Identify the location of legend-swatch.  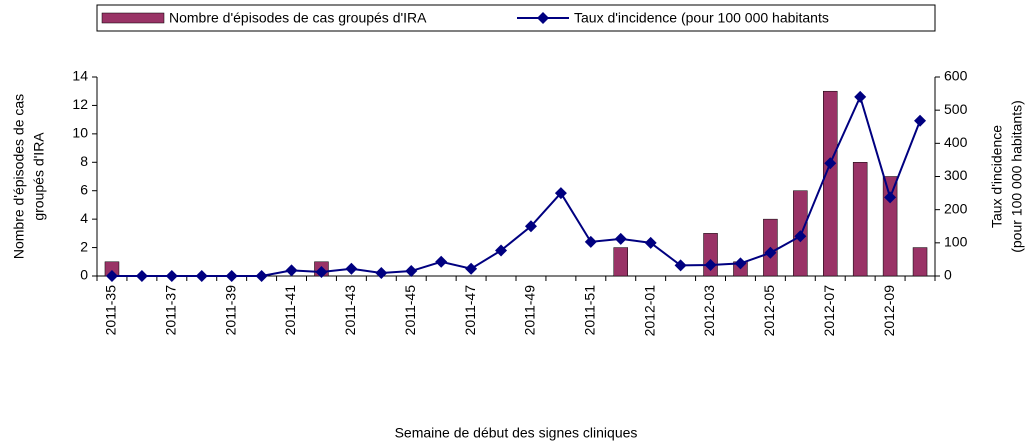
(133, 18).